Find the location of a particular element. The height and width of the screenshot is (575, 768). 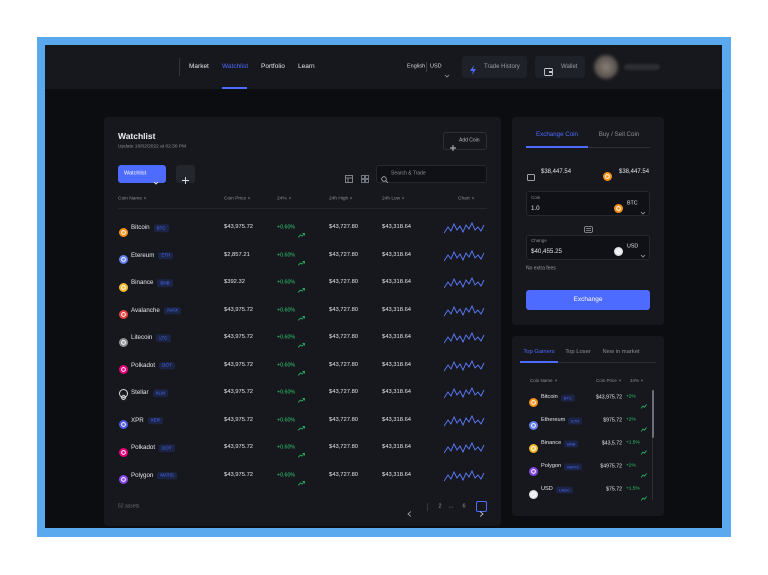

coin-price: $75.72 is located at coordinates (614, 489).